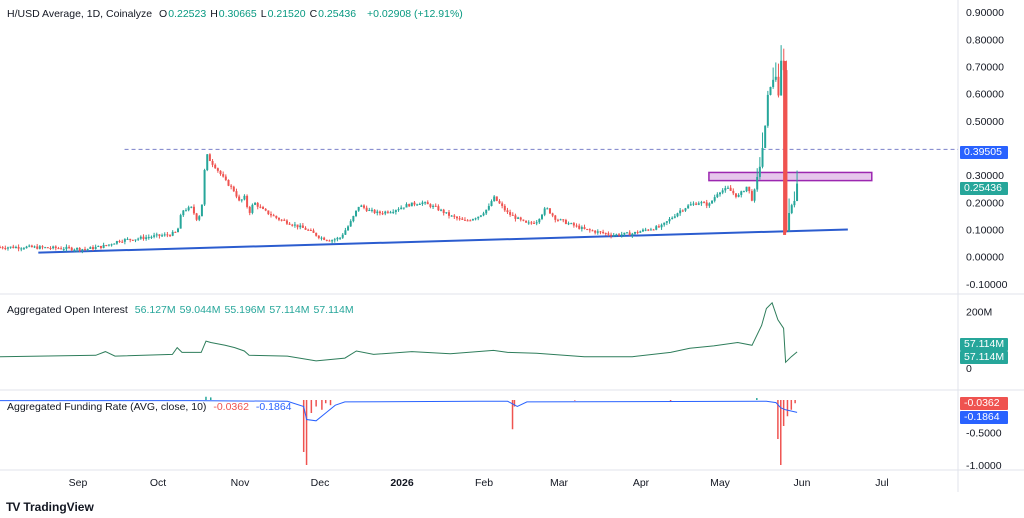 The height and width of the screenshot is (518, 1024). I want to click on open-interest-value: 59.044M, so click(200, 310).